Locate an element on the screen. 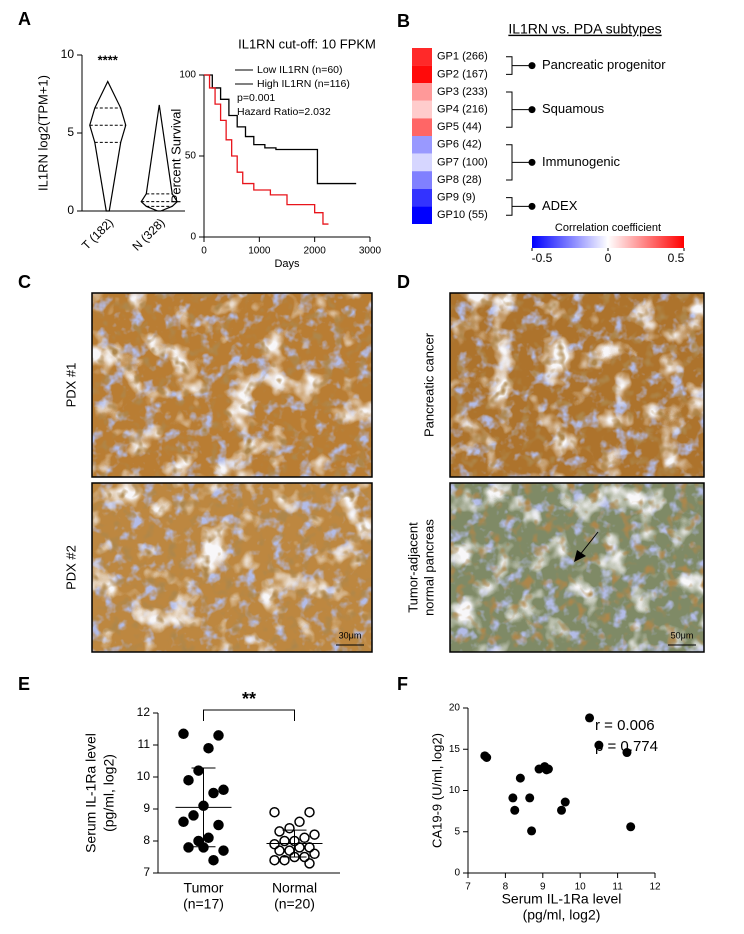 The image size is (744, 934). panel-letter: F is located at coordinates (402, 684).